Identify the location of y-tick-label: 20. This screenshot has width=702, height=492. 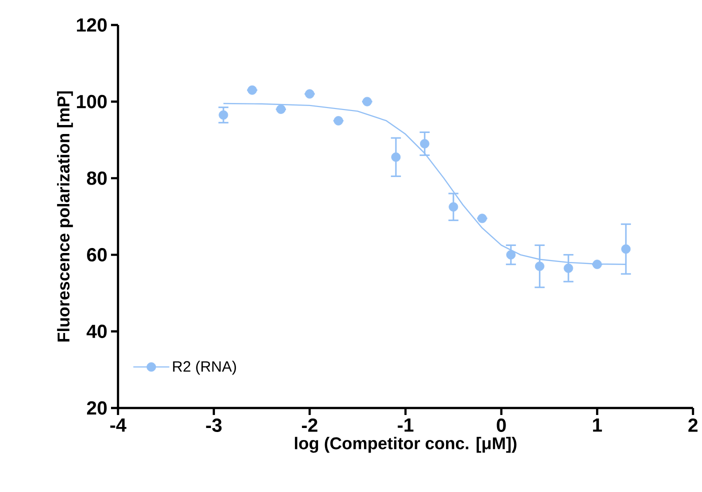
(97, 408).